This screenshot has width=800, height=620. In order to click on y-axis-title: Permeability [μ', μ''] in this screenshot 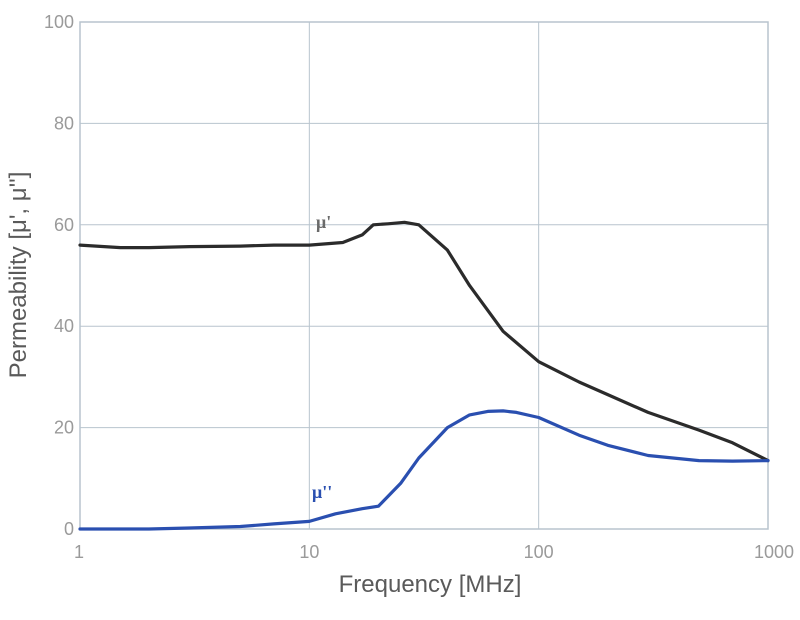, I will do `click(18, 275)`.